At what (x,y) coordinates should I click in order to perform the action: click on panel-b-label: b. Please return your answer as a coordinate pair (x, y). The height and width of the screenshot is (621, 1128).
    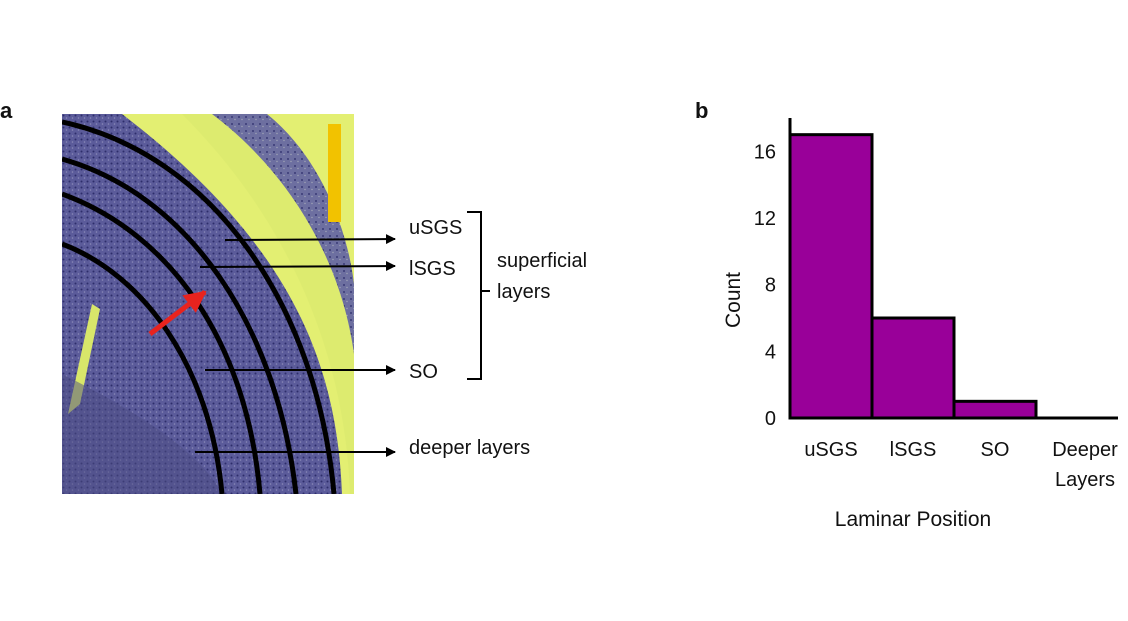
    Looking at the image, I should click on (702, 110).